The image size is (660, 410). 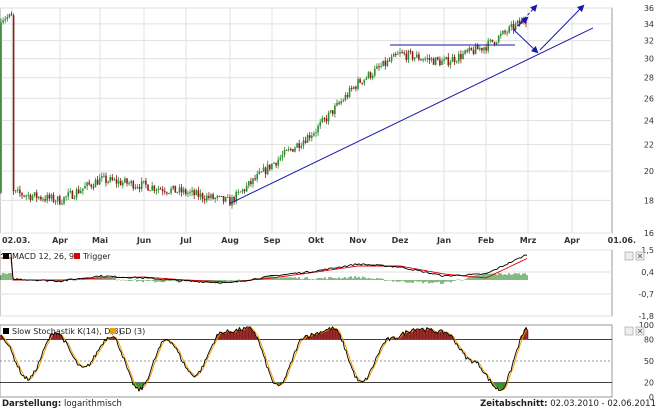 What do you see at coordinates (629, 256) in the screenshot?
I see `macd-settings-icon` at bounding box center [629, 256].